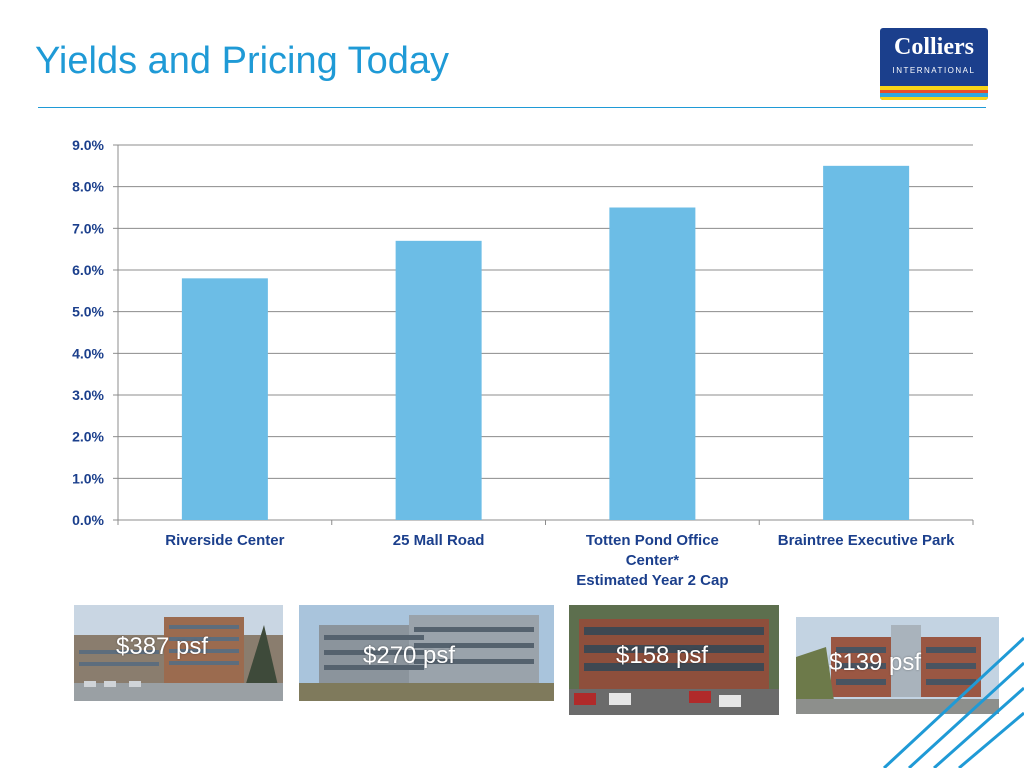  What do you see at coordinates (88, 395) in the screenshot?
I see `y-tick-label: 3.0%` at bounding box center [88, 395].